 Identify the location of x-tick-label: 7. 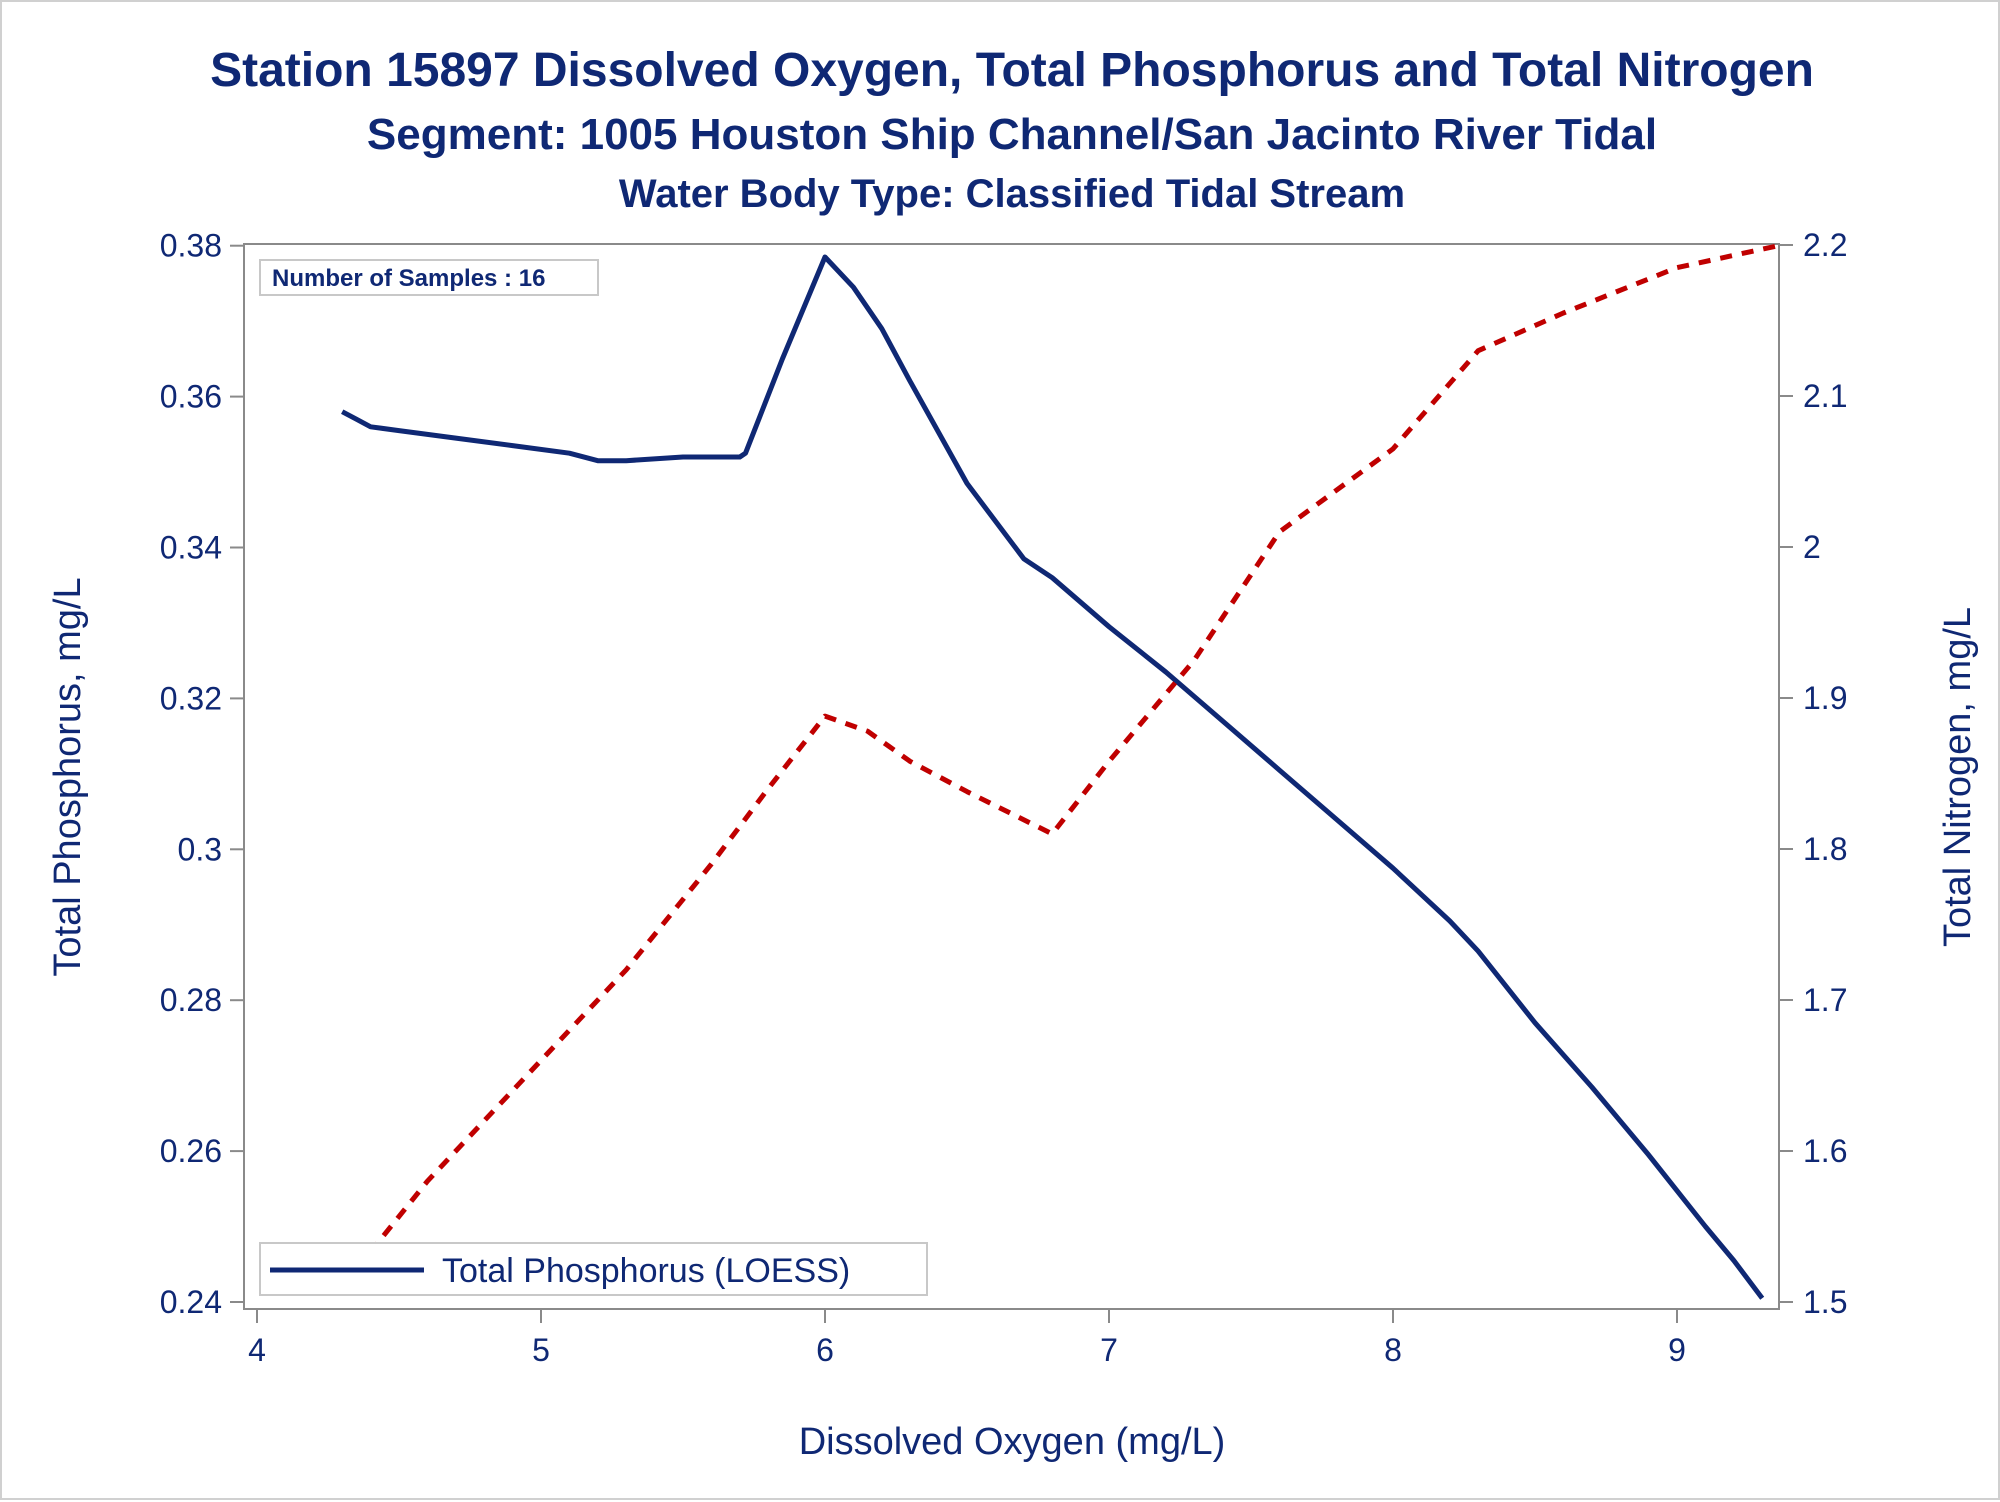
(1109, 1350).